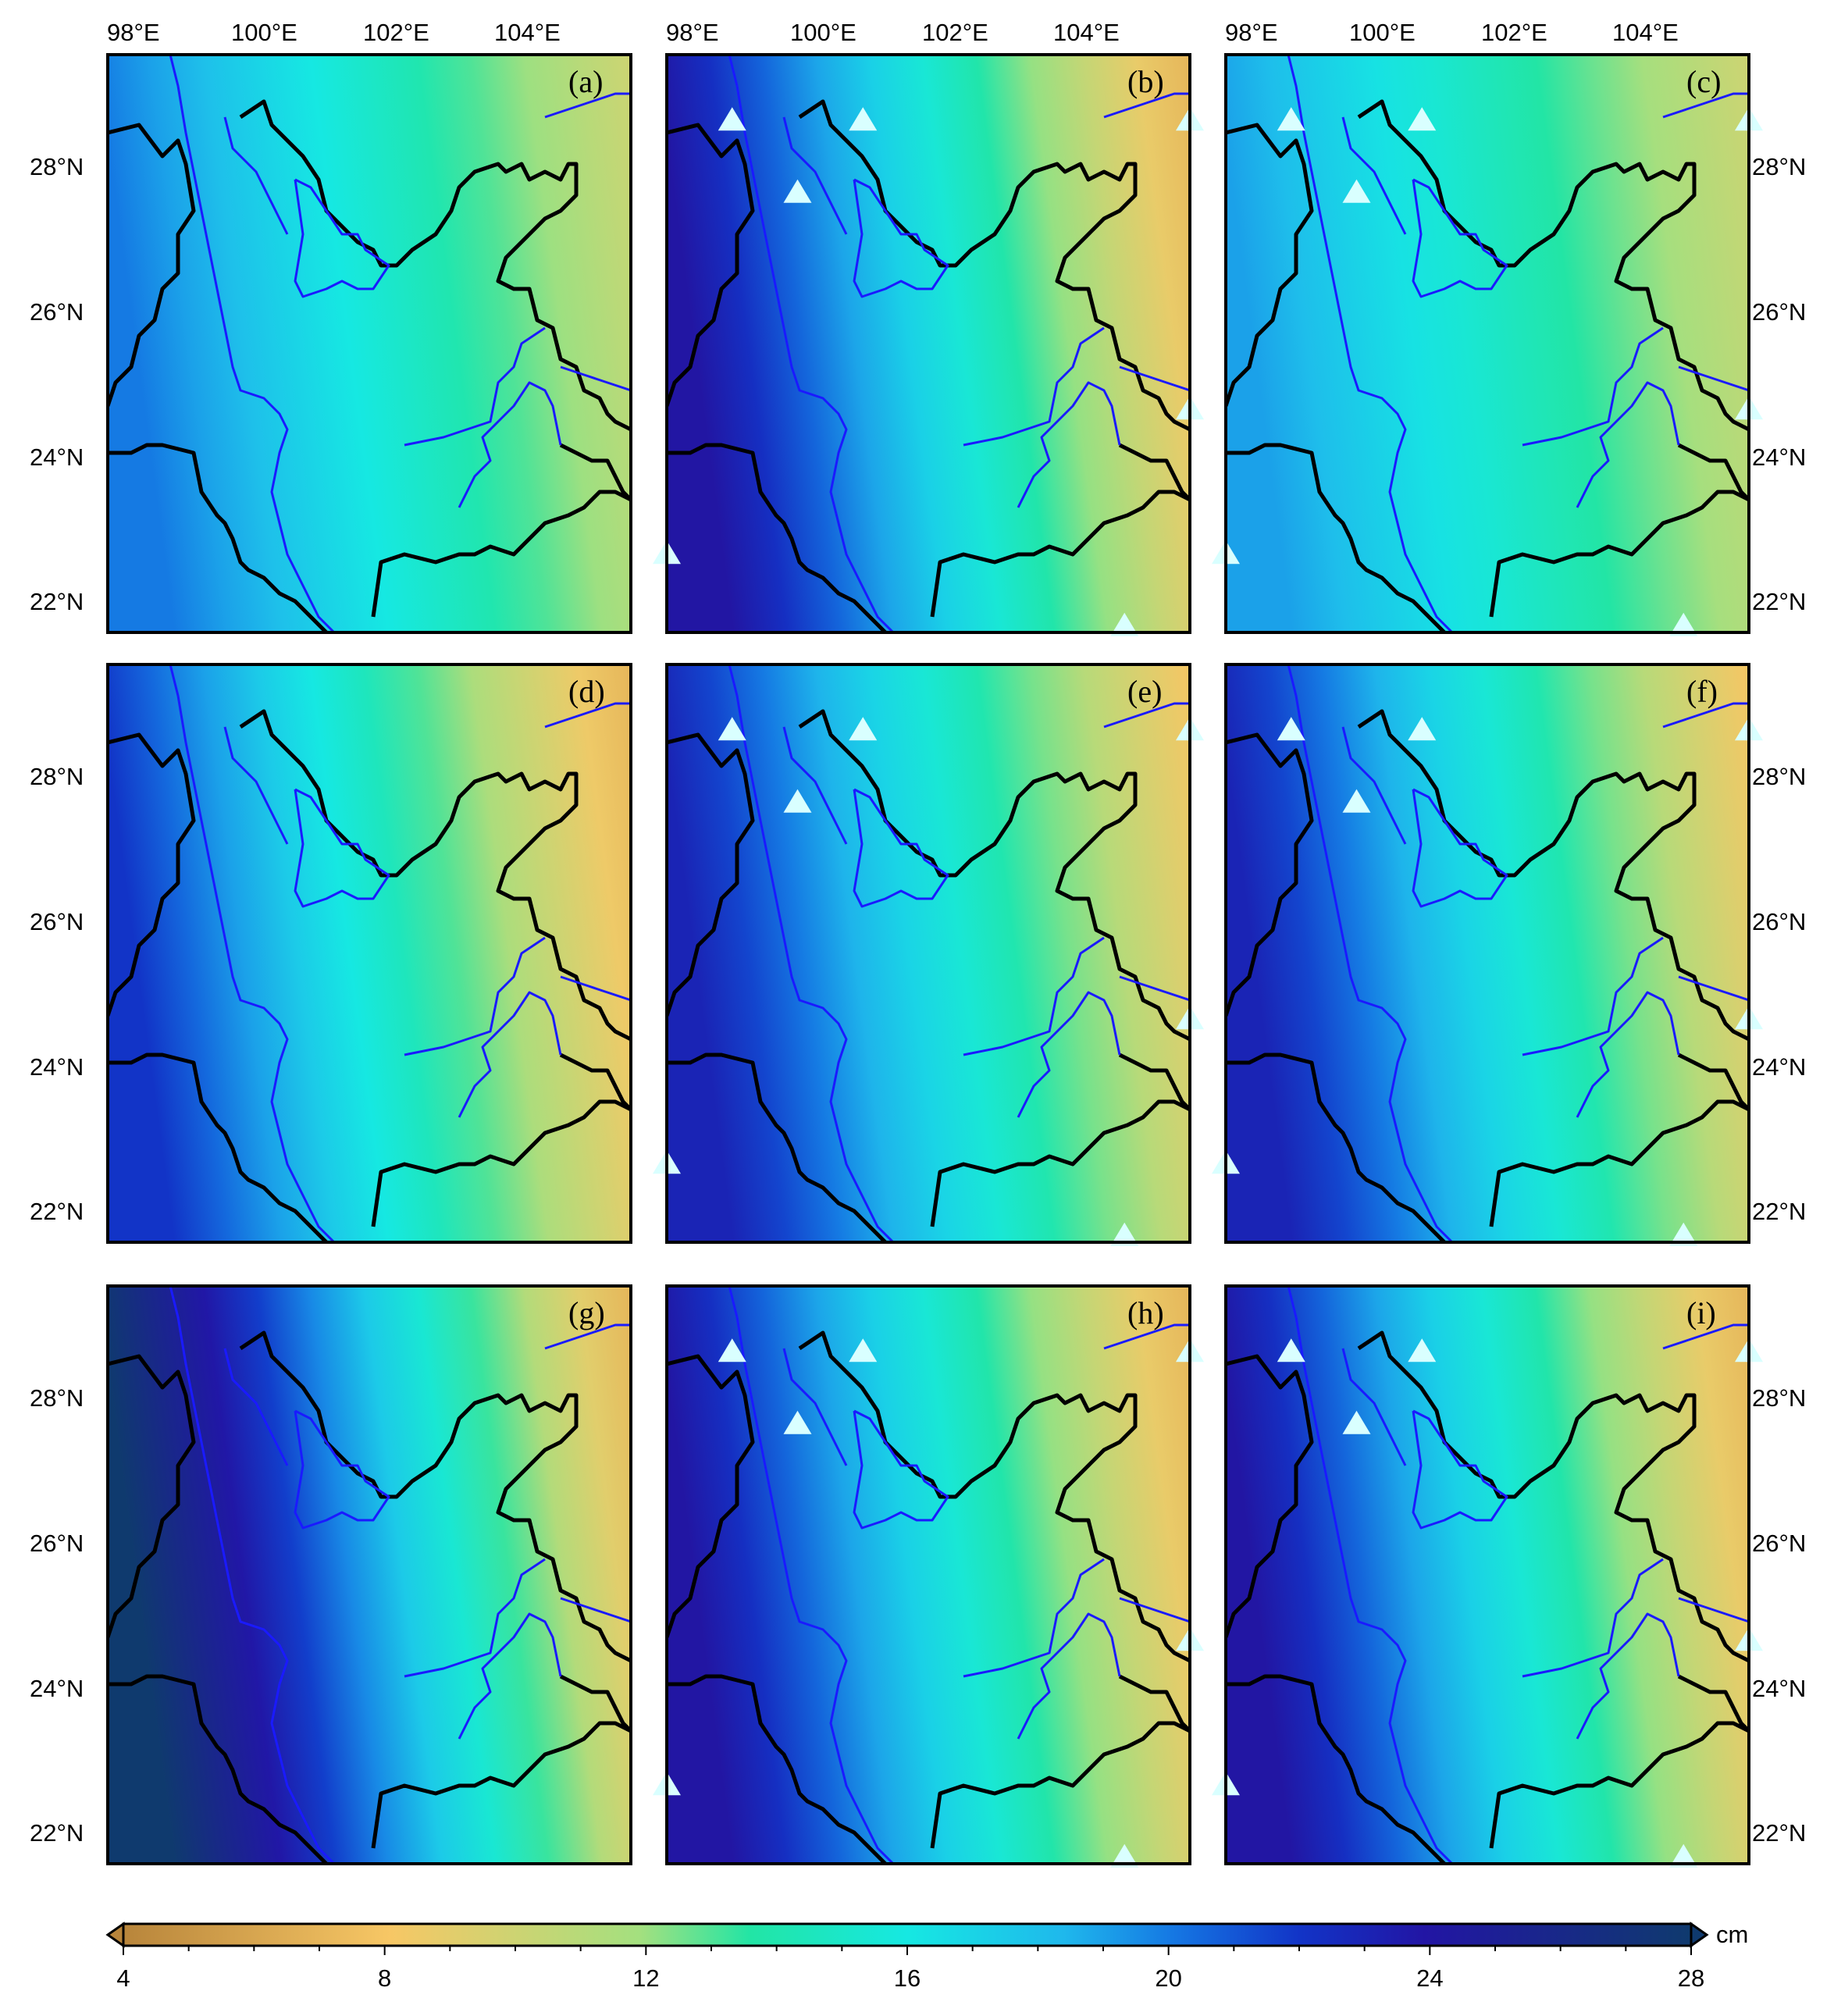 The image size is (1834, 2016). I want to click on colorbar-bar, so click(907, 1934).